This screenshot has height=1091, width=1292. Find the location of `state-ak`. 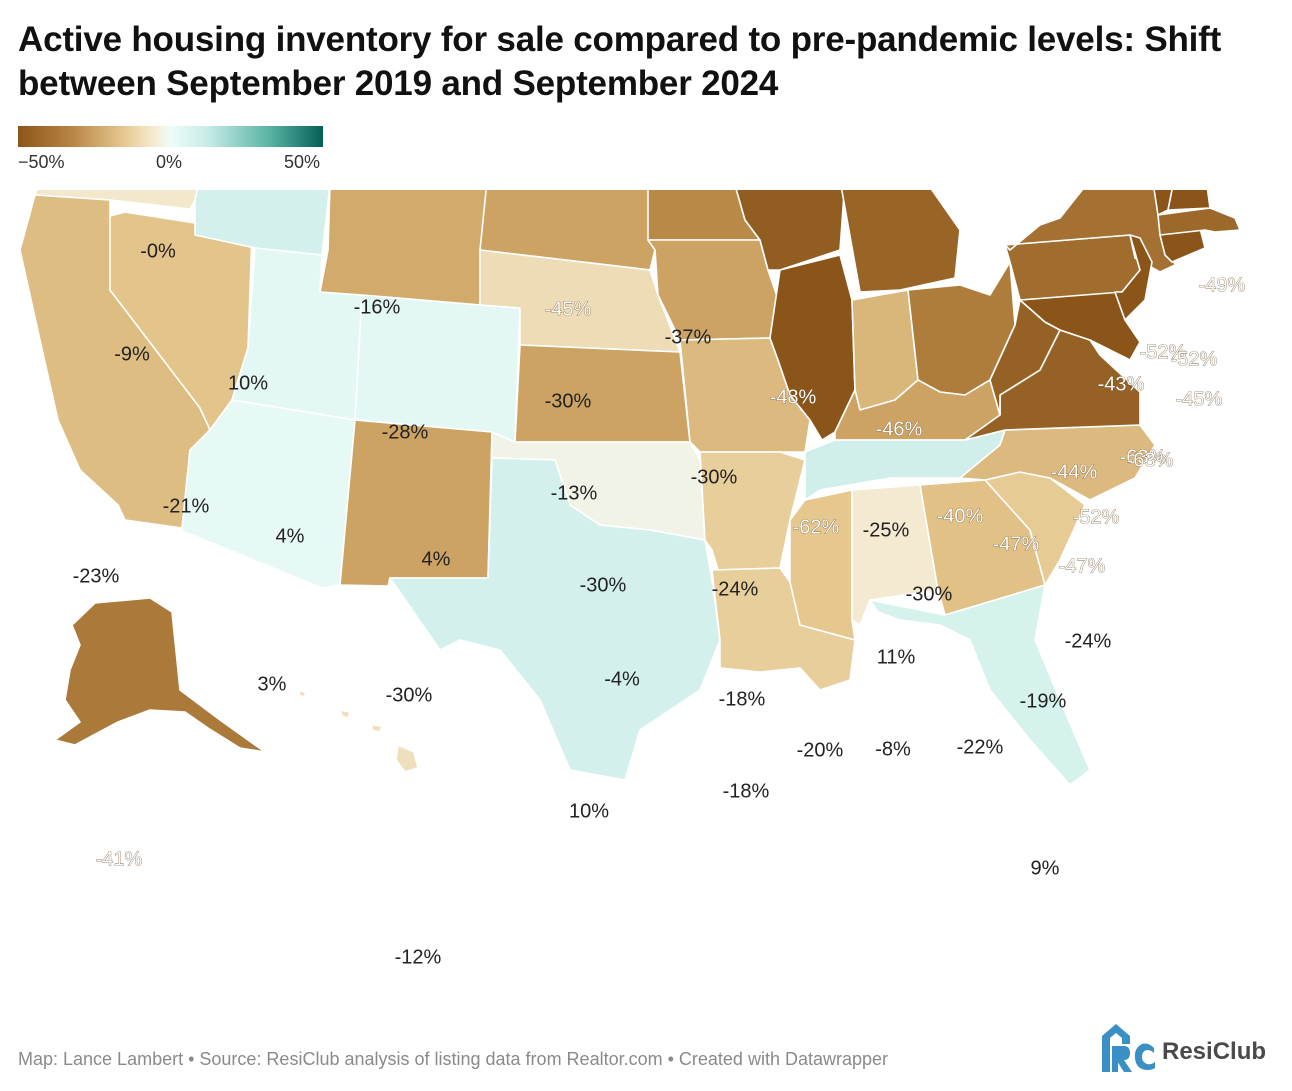

state-ak is located at coordinates (160, 675).